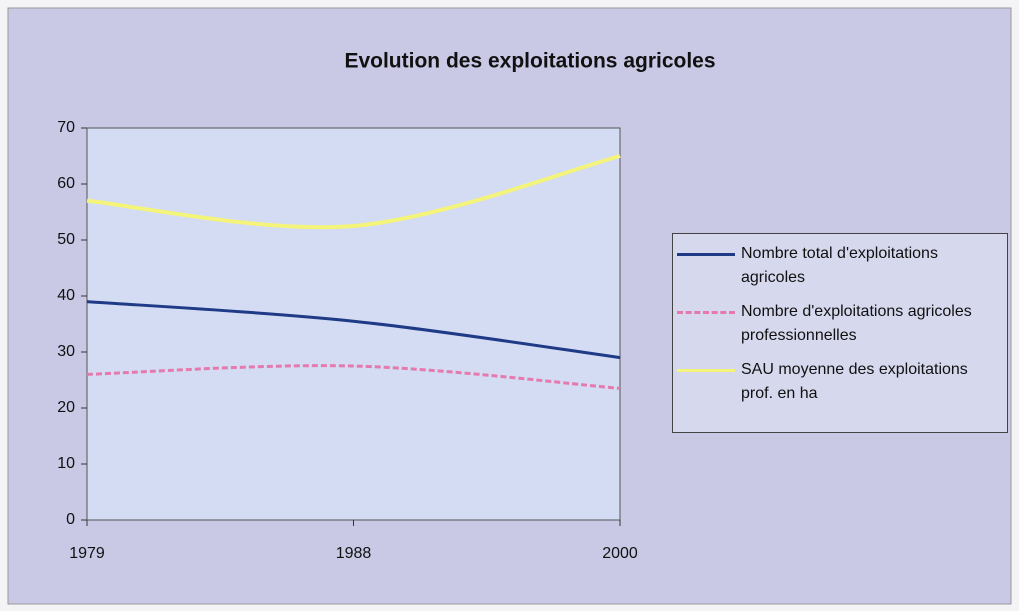 The width and height of the screenshot is (1019, 611). I want to click on legend-entry: Nombre total d'exploitations agricoles, so click(840, 266).